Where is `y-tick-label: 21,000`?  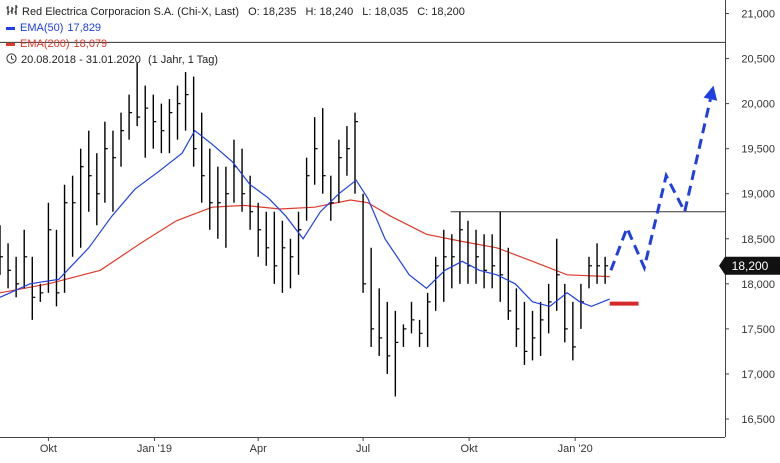
y-tick-label: 21,000 is located at coordinates (758, 15).